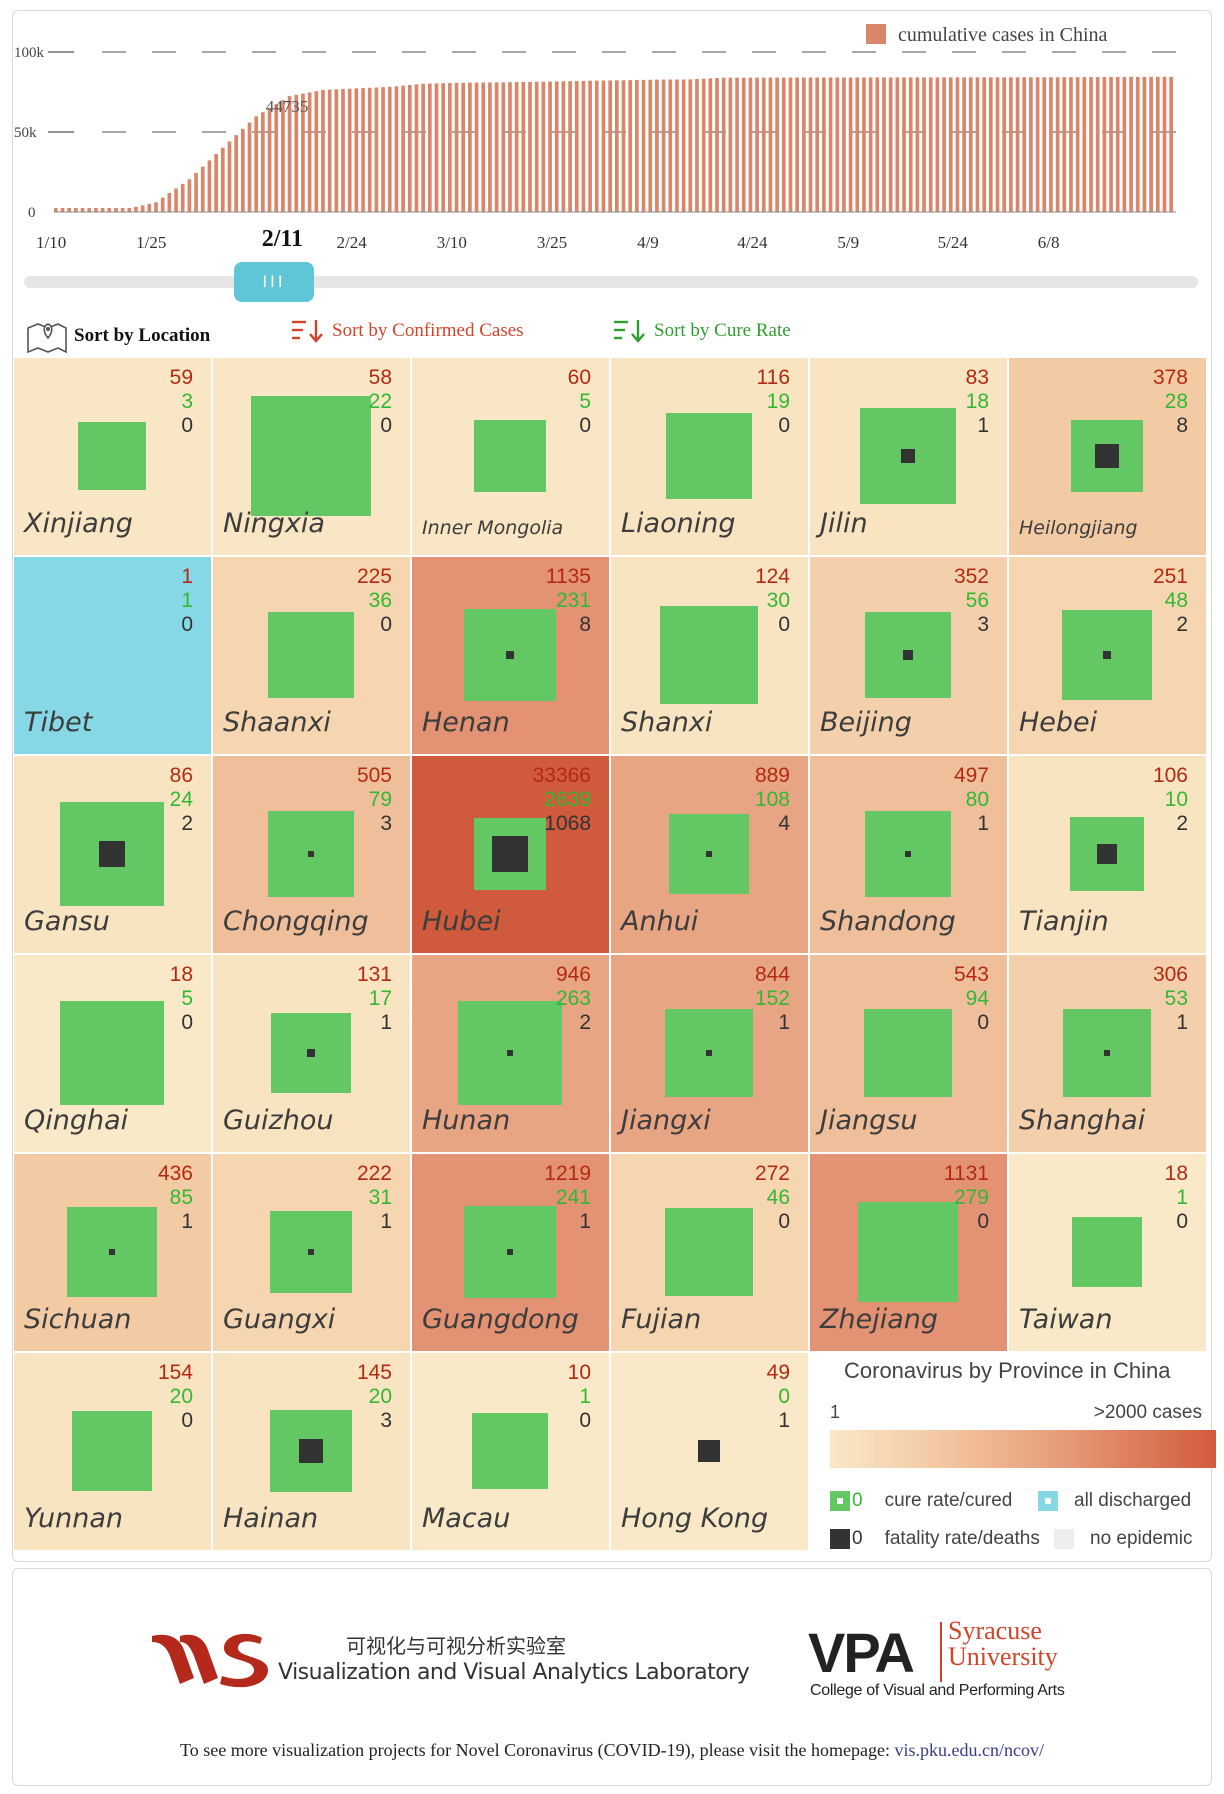 Image resolution: width=1224 pixels, height=1794 pixels. Describe the element at coordinates (311, 655) in the screenshot. I see `province-cell-shaanxi: 225 36 0 Shaanxi` at that location.